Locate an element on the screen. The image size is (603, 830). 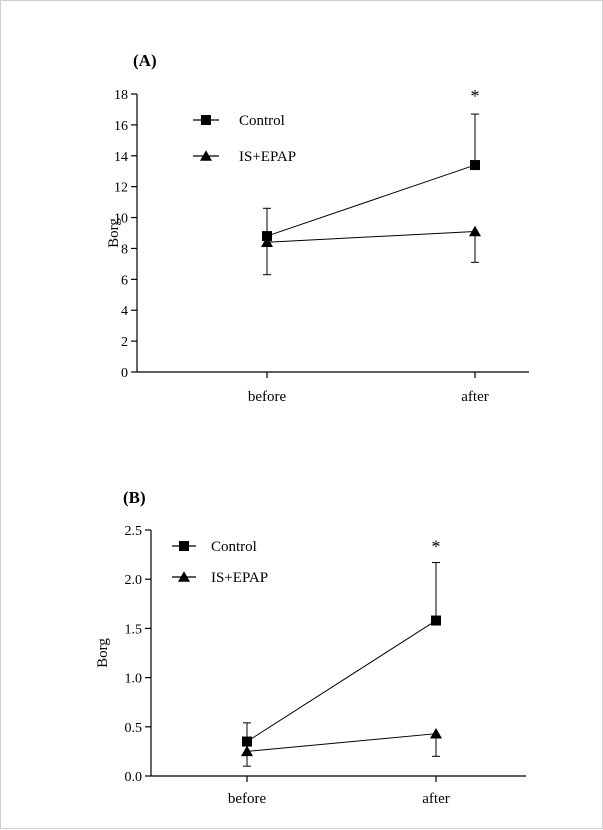
y-tick-label: 0 is located at coordinates (124, 373).